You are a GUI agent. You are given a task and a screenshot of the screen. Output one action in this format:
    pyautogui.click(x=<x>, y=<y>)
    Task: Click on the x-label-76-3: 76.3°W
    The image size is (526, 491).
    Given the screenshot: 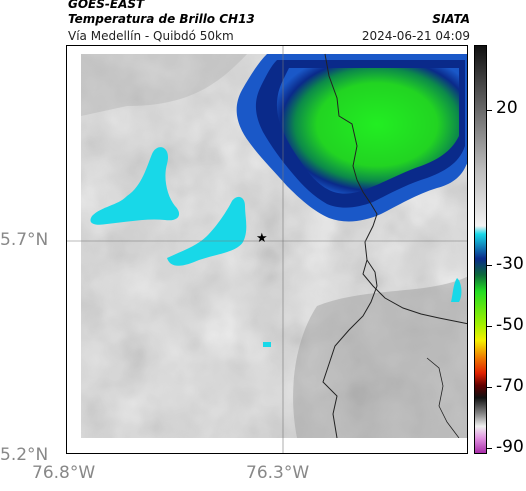 What is the action you would take?
    pyautogui.click(x=278, y=473)
    